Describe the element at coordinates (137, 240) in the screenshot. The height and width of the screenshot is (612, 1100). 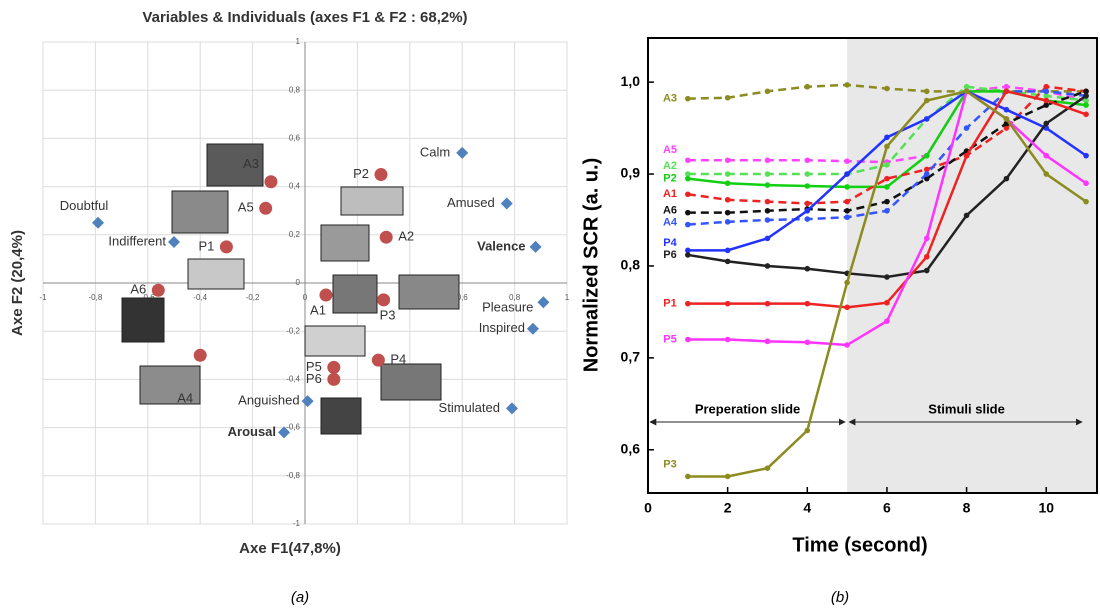
I see `point-label: Indifferent` at that location.